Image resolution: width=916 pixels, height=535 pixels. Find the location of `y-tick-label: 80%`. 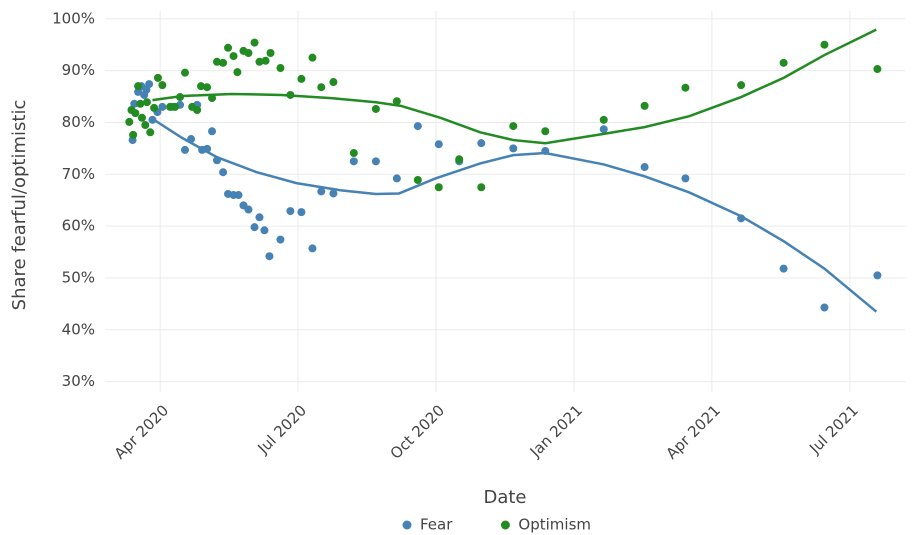

y-tick-label: 80% is located at coordinates (78, 122).